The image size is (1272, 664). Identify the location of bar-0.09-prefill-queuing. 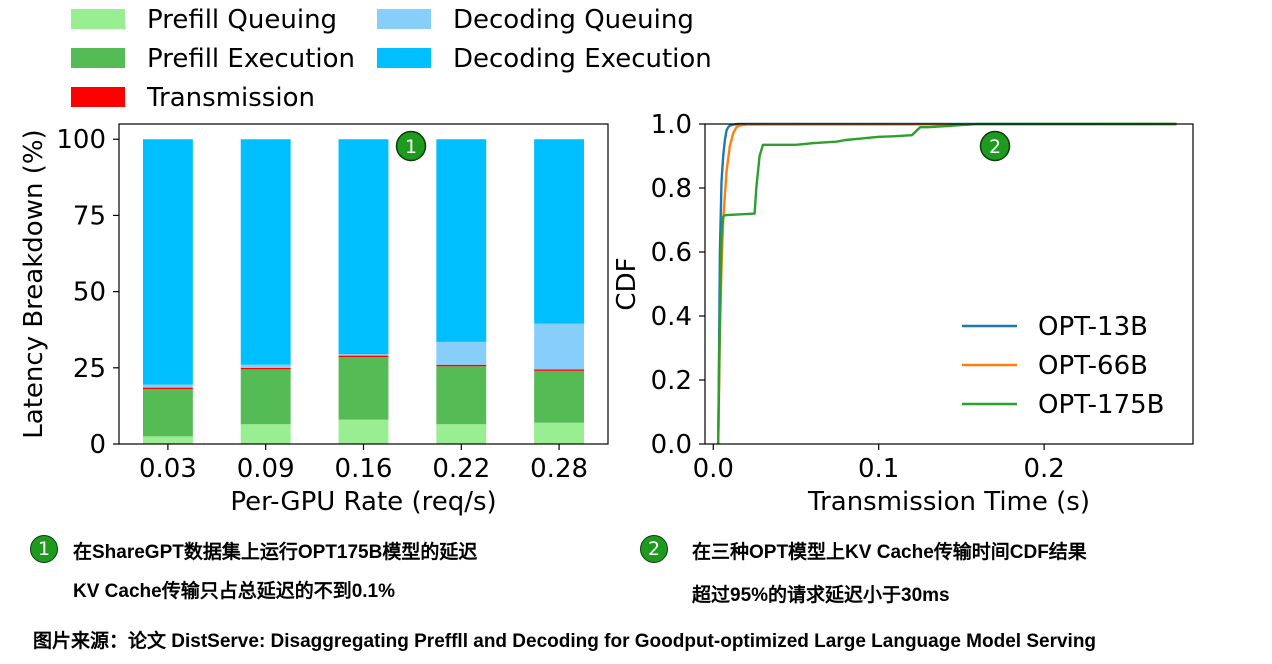
(265, 434).